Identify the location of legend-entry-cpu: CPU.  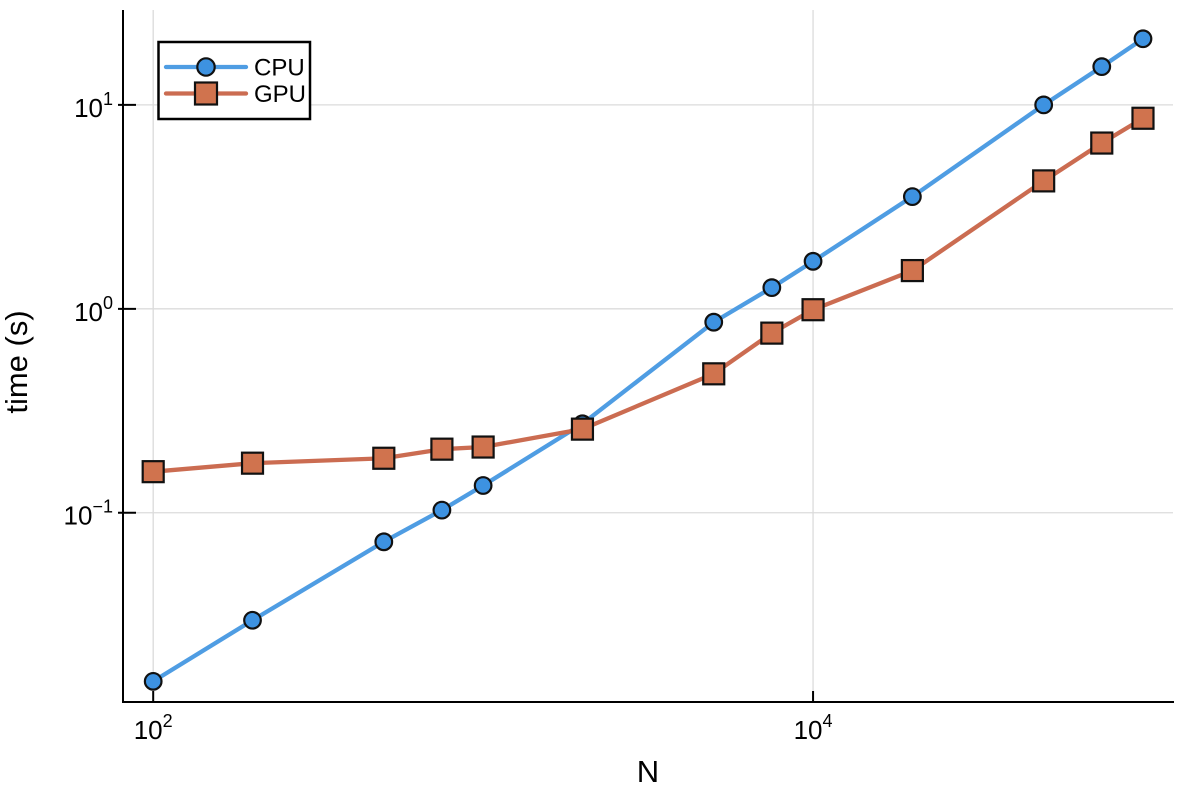
(234, 68).